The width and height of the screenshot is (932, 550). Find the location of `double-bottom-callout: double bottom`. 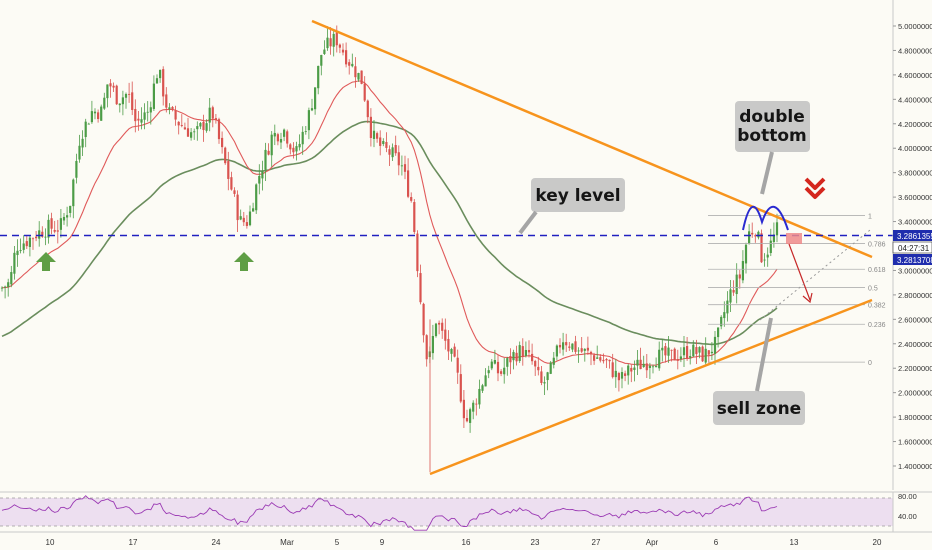

double-bottom-callout: double bottom is located at coordinates (772, 148).